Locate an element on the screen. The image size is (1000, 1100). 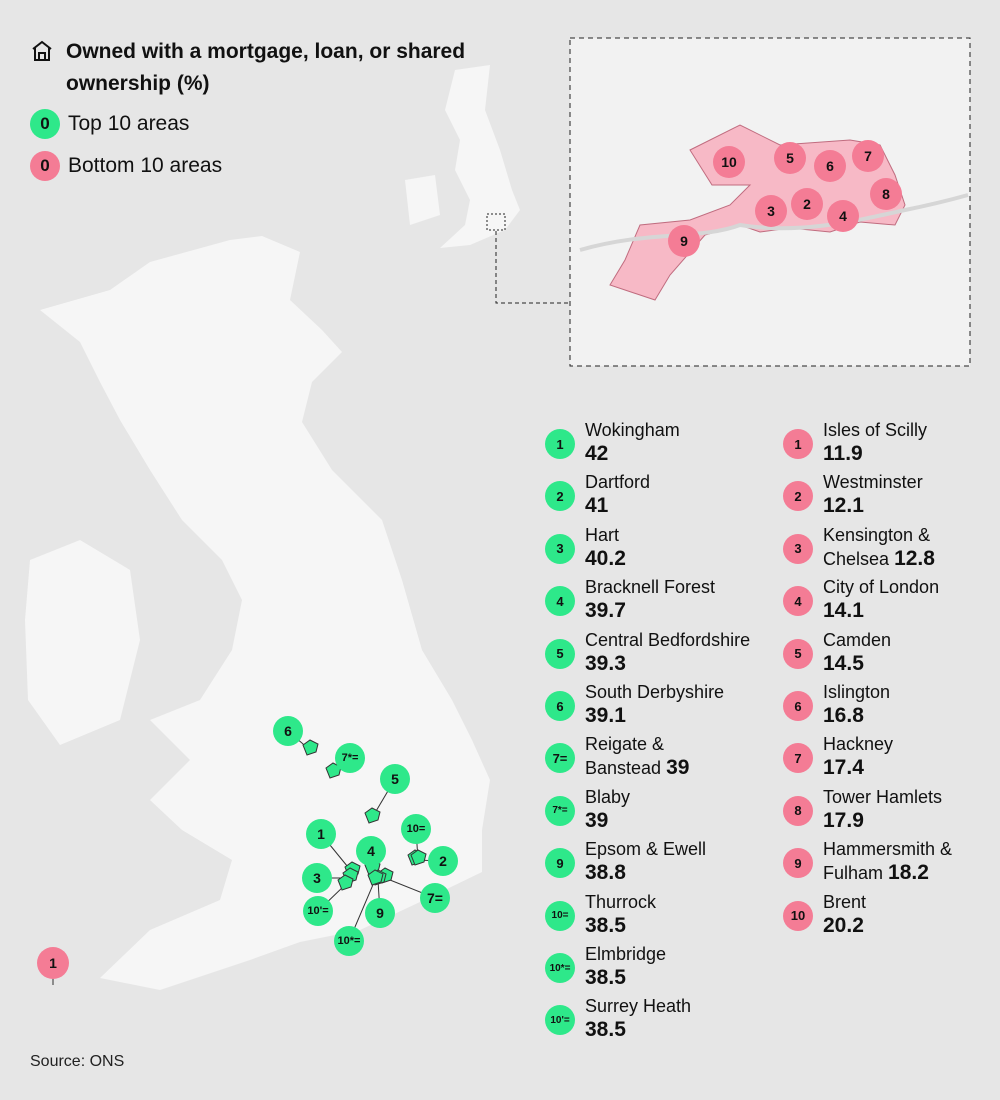
legend-item: 0 Bottom 10 areas is located at coordinates (126, 166).